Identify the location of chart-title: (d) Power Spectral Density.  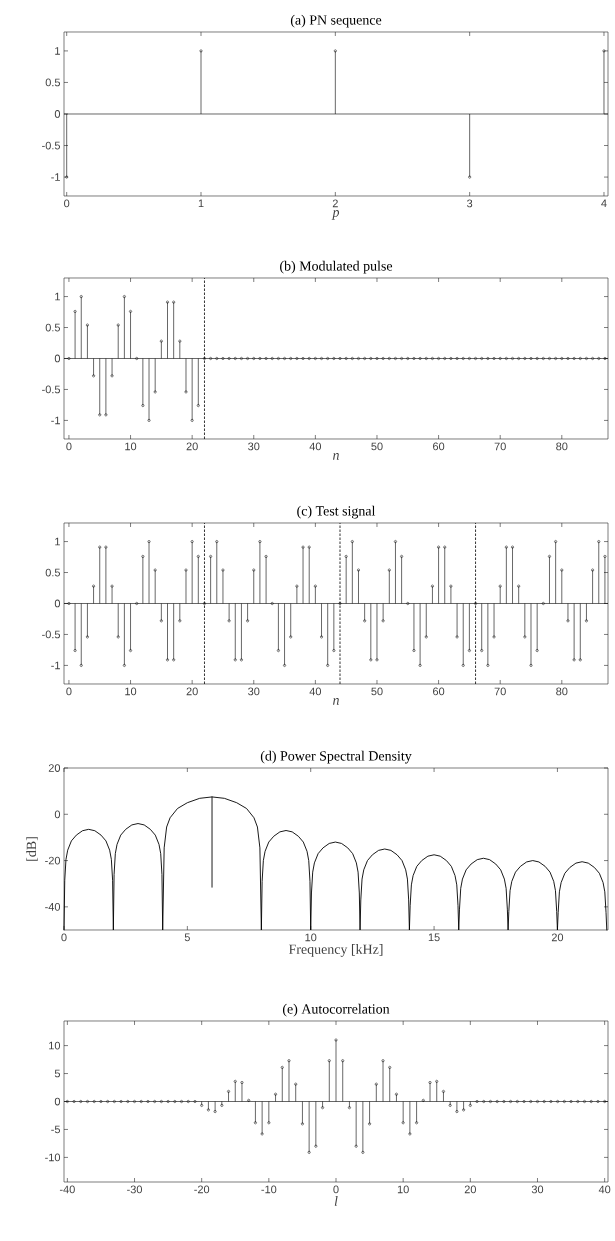
(336, 757).